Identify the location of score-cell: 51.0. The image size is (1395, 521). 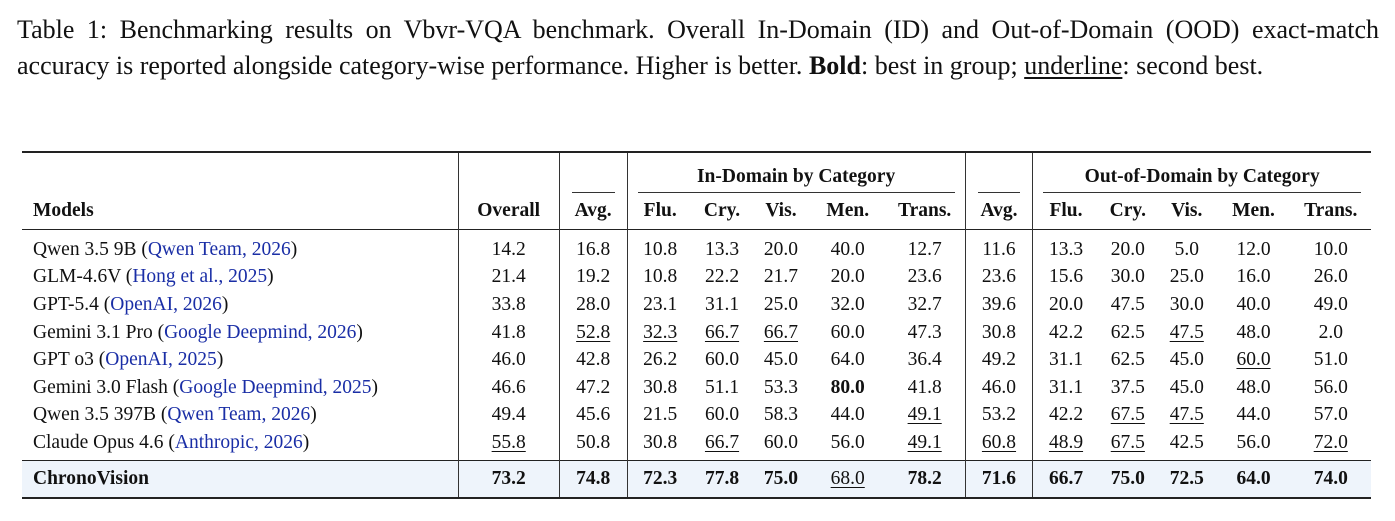
(1331, 360).